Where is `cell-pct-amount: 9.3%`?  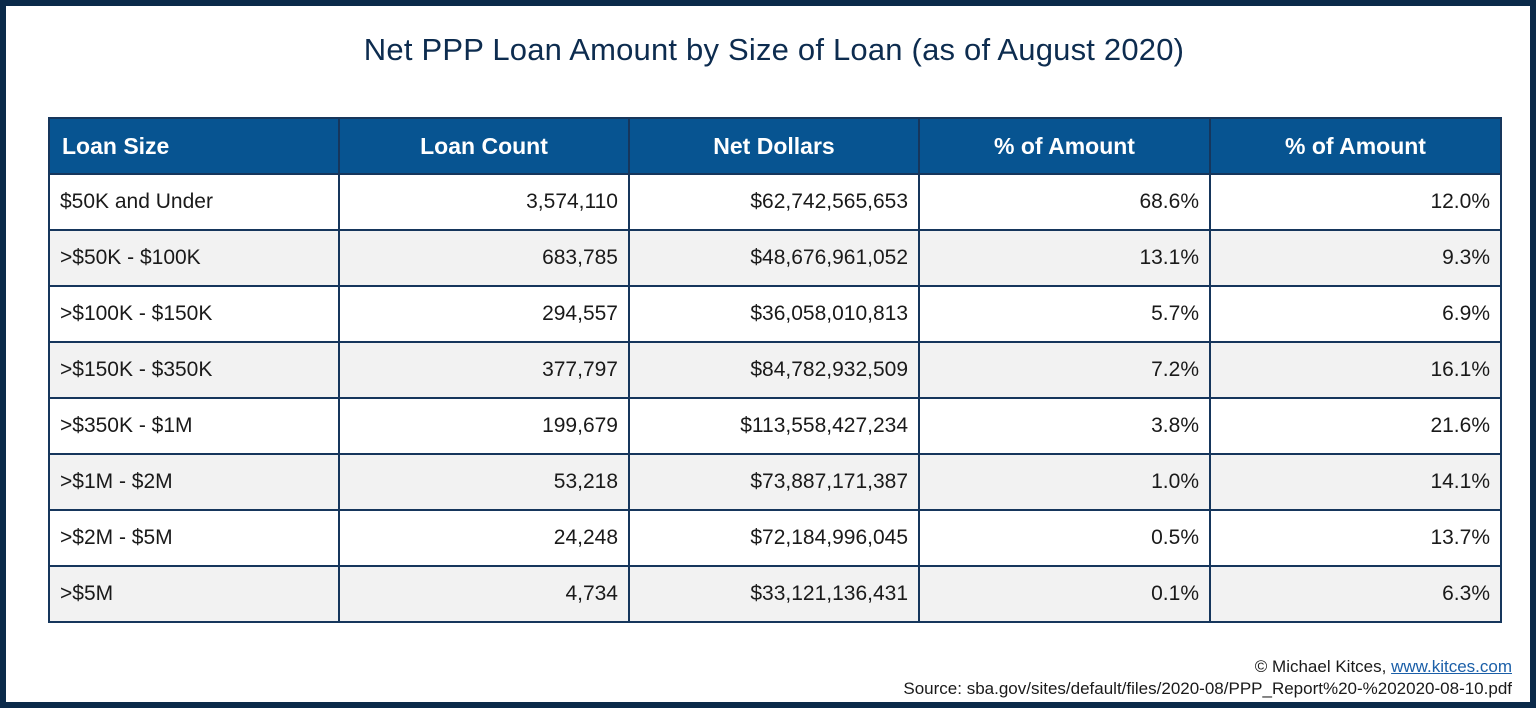 cell-pct-amount: 9.3% is located at coordinates (1355, 258).